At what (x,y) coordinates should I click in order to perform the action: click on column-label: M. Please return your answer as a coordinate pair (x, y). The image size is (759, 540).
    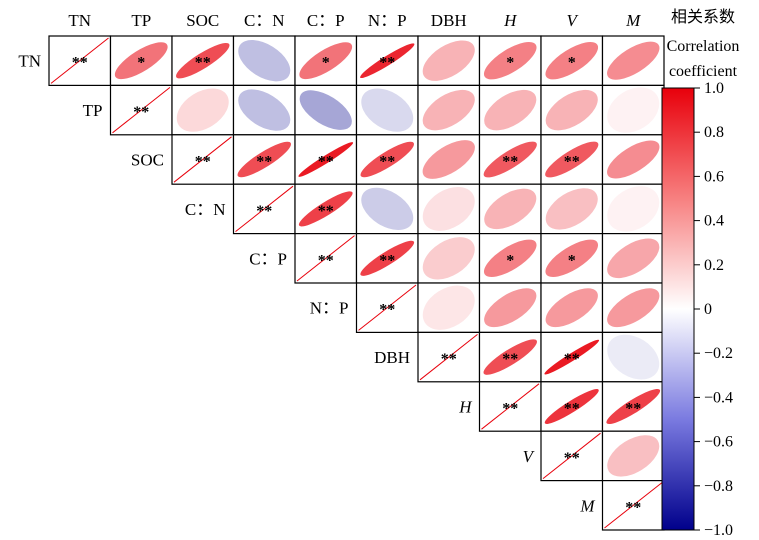
    Looking at the image, I should click on (633, 20).